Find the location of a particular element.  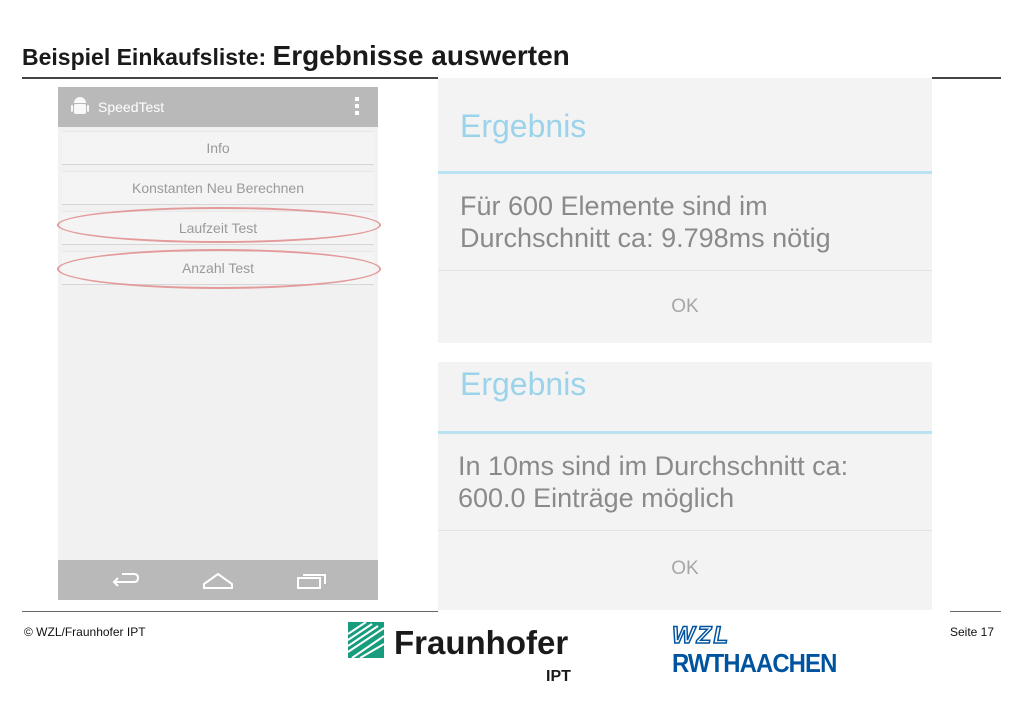

android-icon is located at coordinates (80, 105).